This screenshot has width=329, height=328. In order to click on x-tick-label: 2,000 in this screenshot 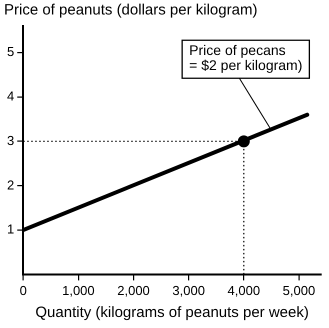, I will do `click(133, 290)`.